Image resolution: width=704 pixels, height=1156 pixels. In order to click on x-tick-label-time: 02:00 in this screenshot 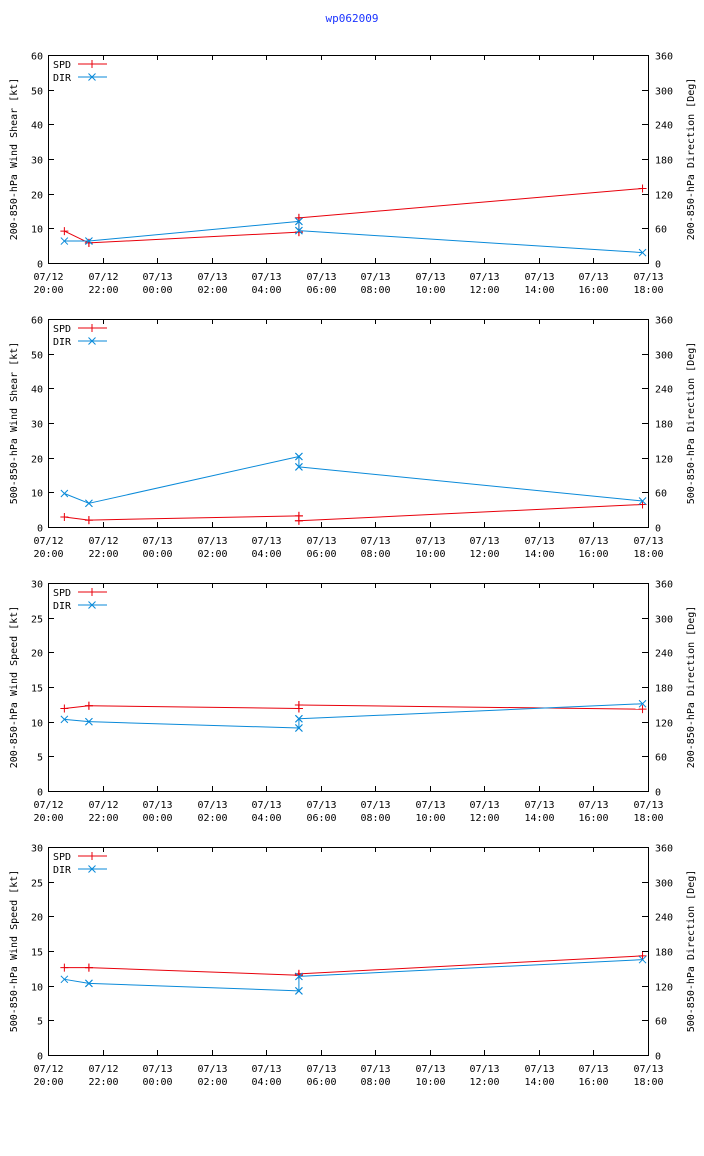, I will do `click(212, 290)`.